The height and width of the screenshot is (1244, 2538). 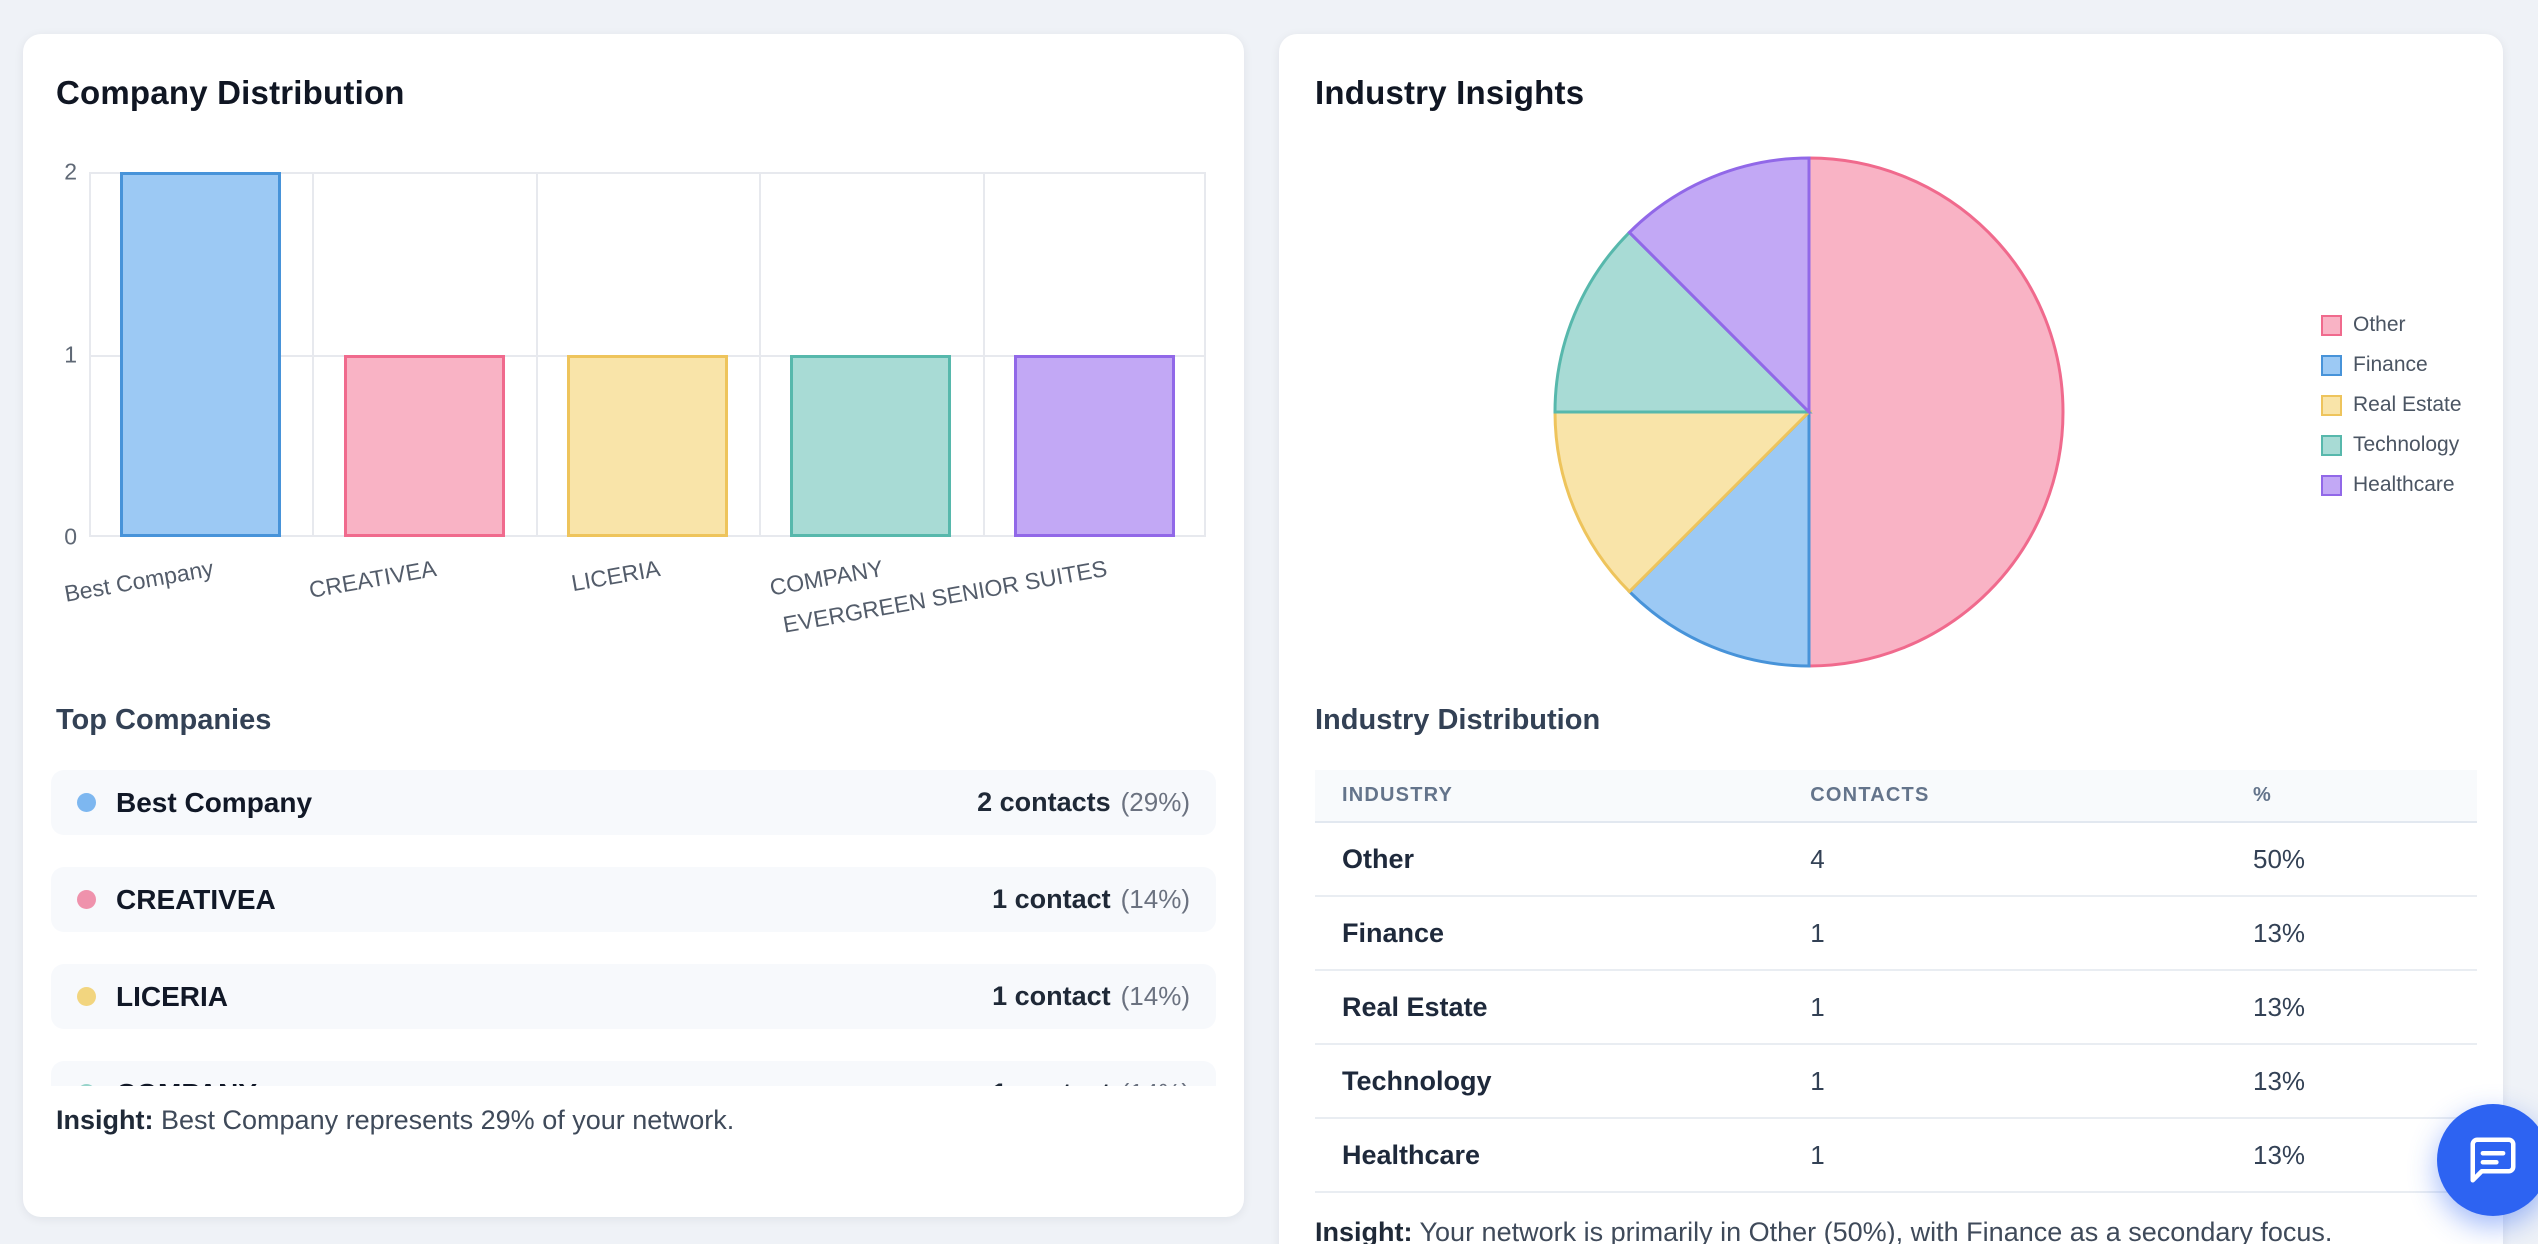 I want to click on table-row: Finance 1 13%, so click(x=1896, y=933).